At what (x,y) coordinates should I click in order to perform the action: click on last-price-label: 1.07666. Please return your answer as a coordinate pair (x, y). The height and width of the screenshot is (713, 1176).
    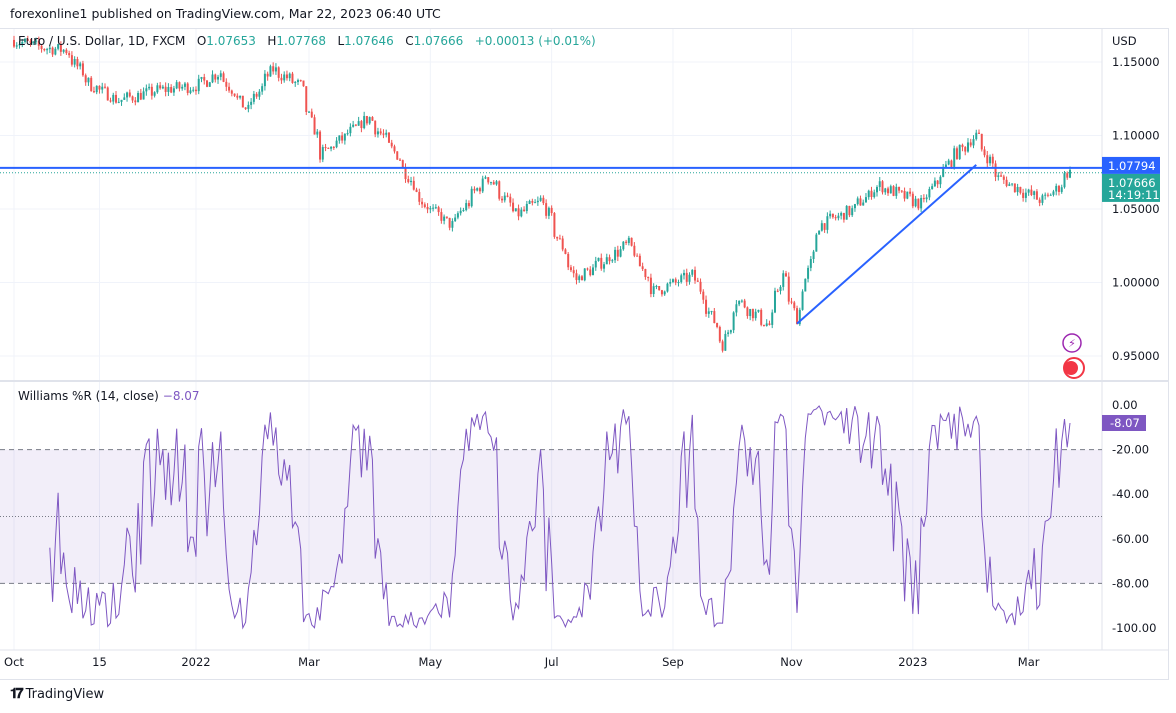
    Looking at the image, I should click on (1132, 183).